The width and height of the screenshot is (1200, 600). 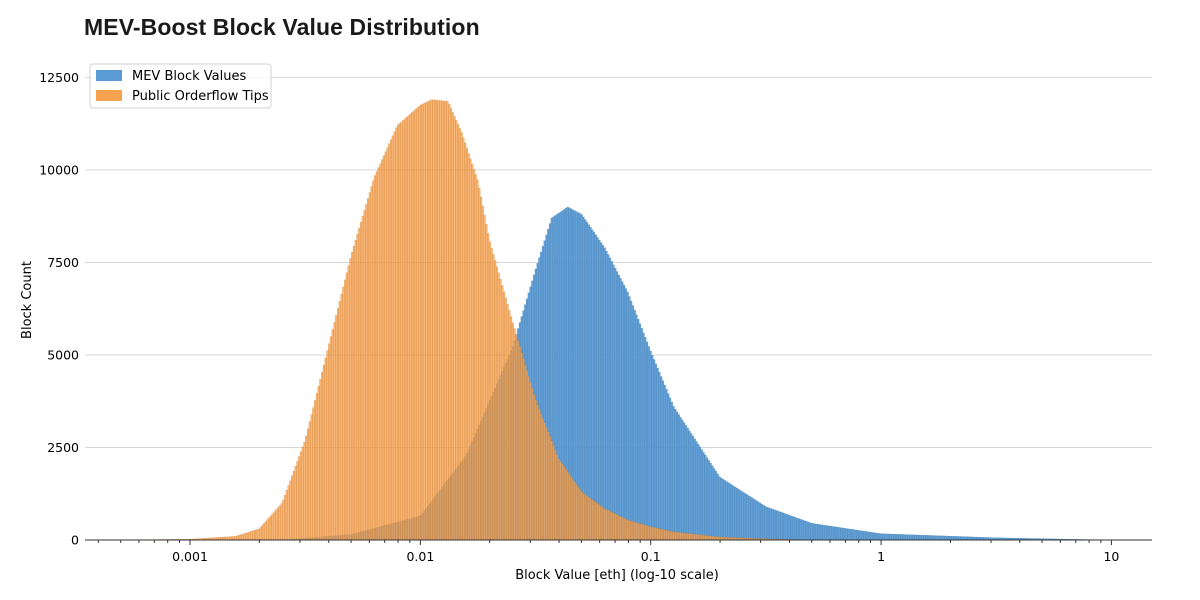 What do you see at coordinates (59, 77) in the screenshot?
I see `y-tick-label: 12500` at bounding box center [59, 77].